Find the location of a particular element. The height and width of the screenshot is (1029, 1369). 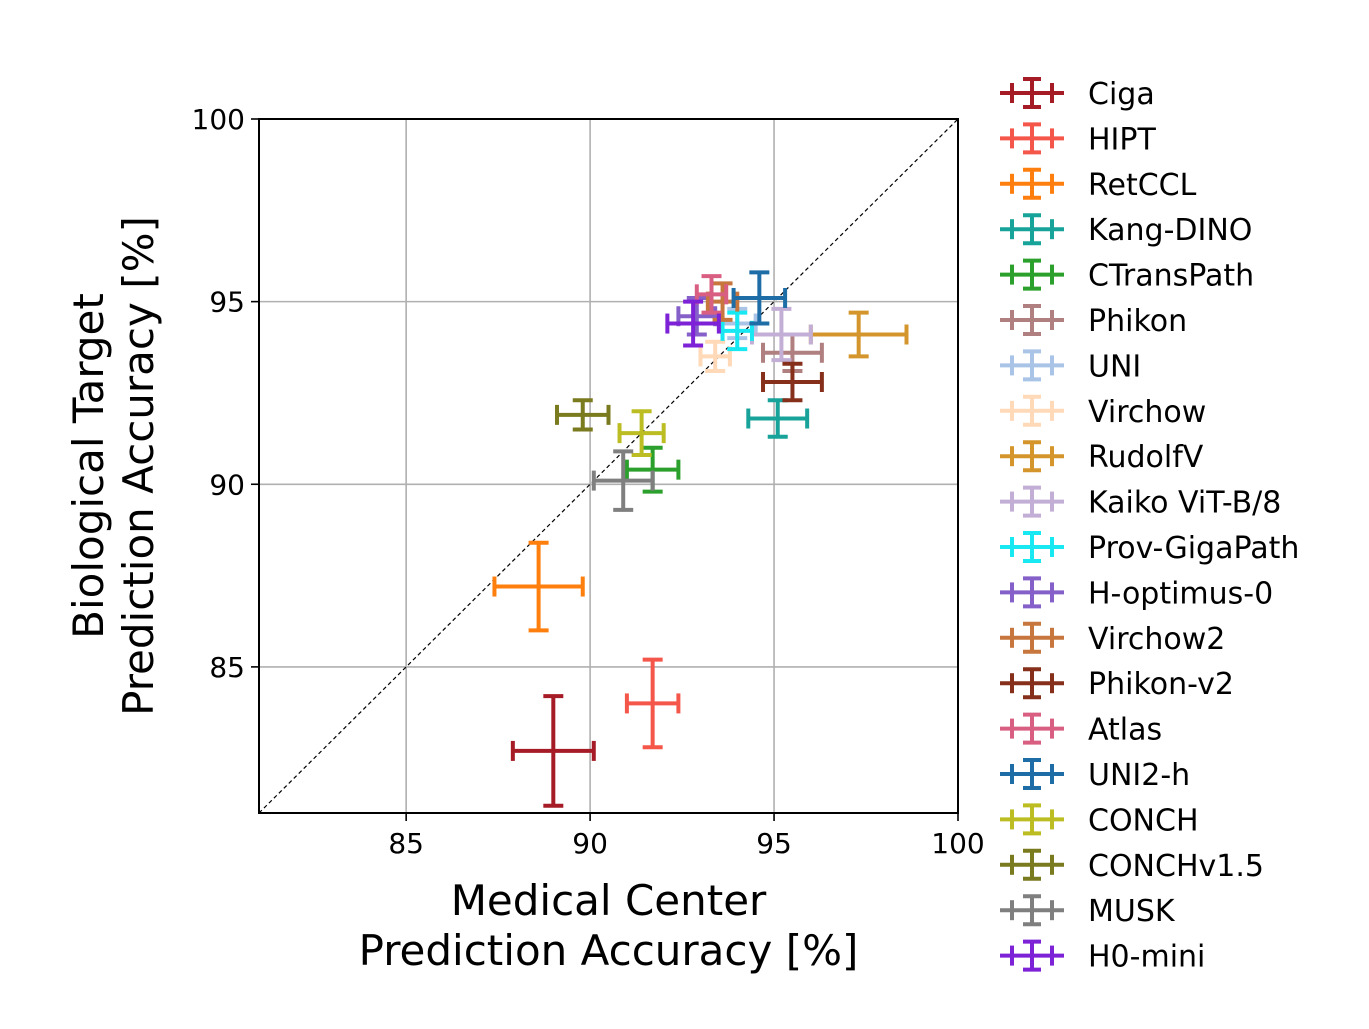

x-axis-label-line: Prediction Accuracy [%] is located at coordinates (609, 950).